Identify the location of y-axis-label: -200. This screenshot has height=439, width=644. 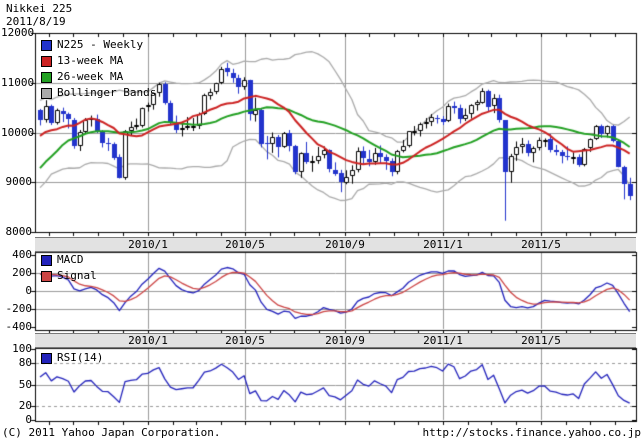
(19, 308).